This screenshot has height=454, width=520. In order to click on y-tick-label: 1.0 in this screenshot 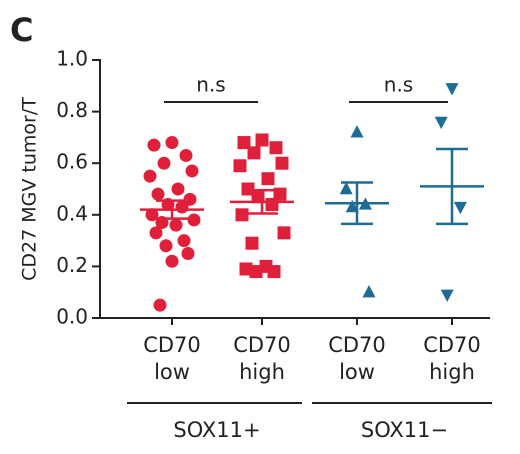, I will do `click(72, 59)`.